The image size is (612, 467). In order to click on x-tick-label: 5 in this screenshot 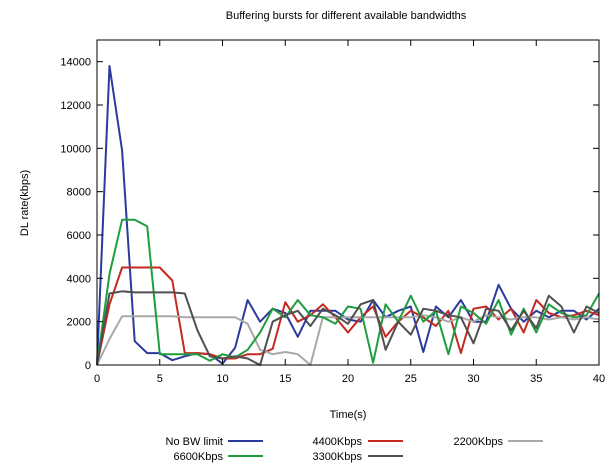, I will do `click(160, 379)`.